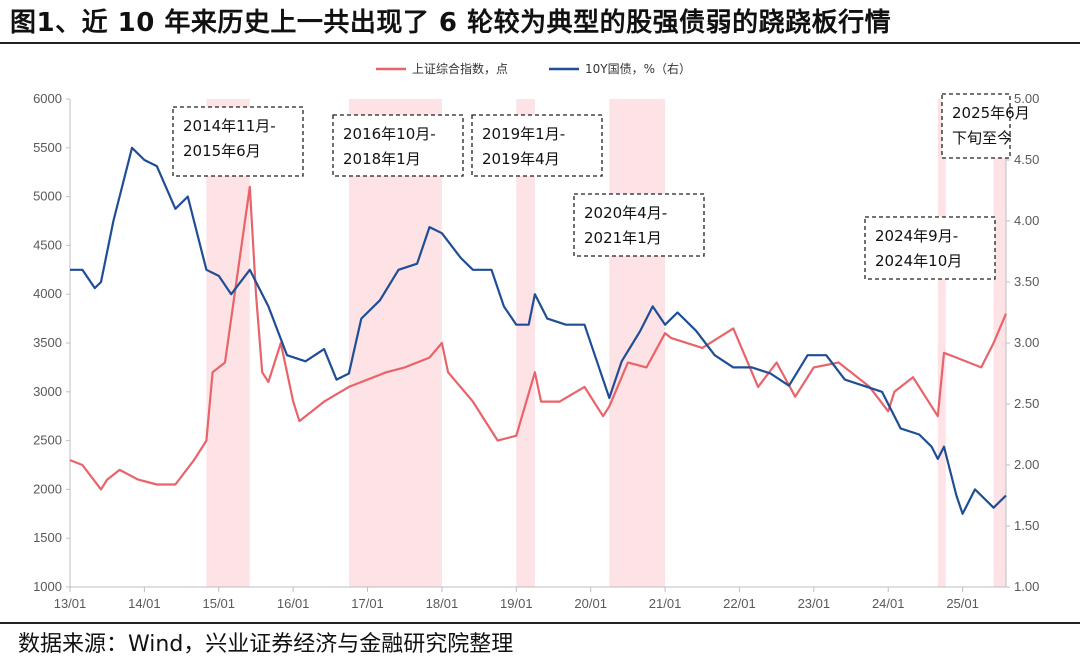 This screenshot has height=659, width=1080. What do you see at coordinates (266, 644) in the screenshot?
I see `source-note: 数据来源：Wind，兴业证券经济与金融研究院整理` at bounding box center [266, 644].